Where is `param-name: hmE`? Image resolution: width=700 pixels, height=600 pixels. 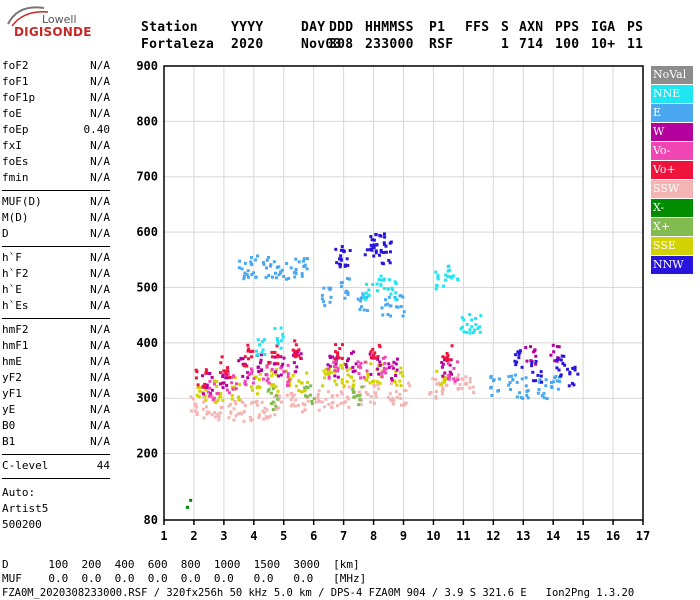 param-name: hmE is located at coordinates (12, 361).